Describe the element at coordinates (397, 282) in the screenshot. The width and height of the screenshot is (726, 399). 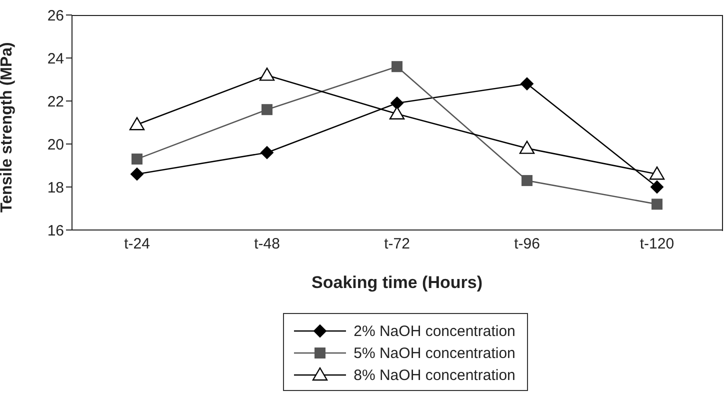
I see `x-axis-title: Soaking time (Hours)` at that location.